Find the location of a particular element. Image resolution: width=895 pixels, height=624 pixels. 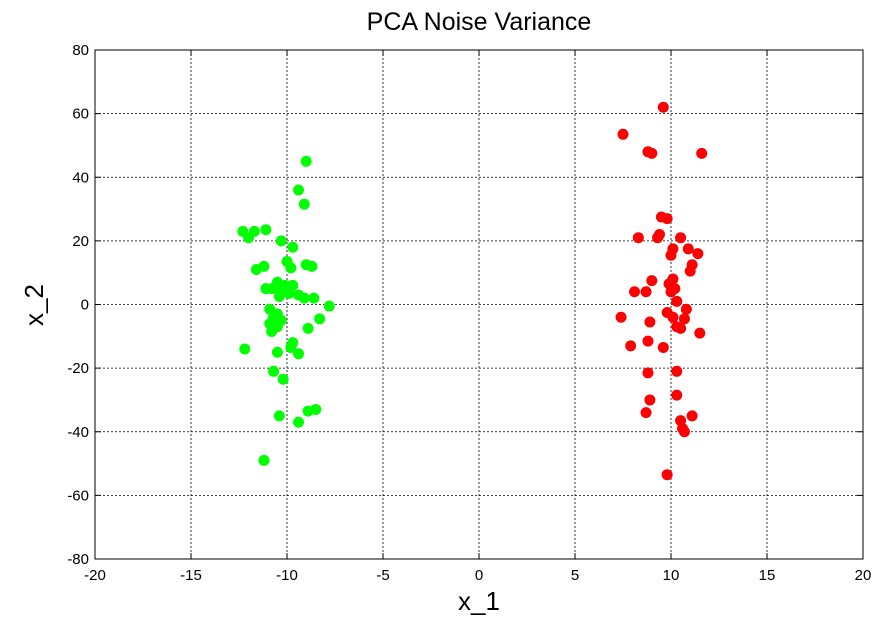

x-tick-label: 15 is located at coordinates (767, 575).